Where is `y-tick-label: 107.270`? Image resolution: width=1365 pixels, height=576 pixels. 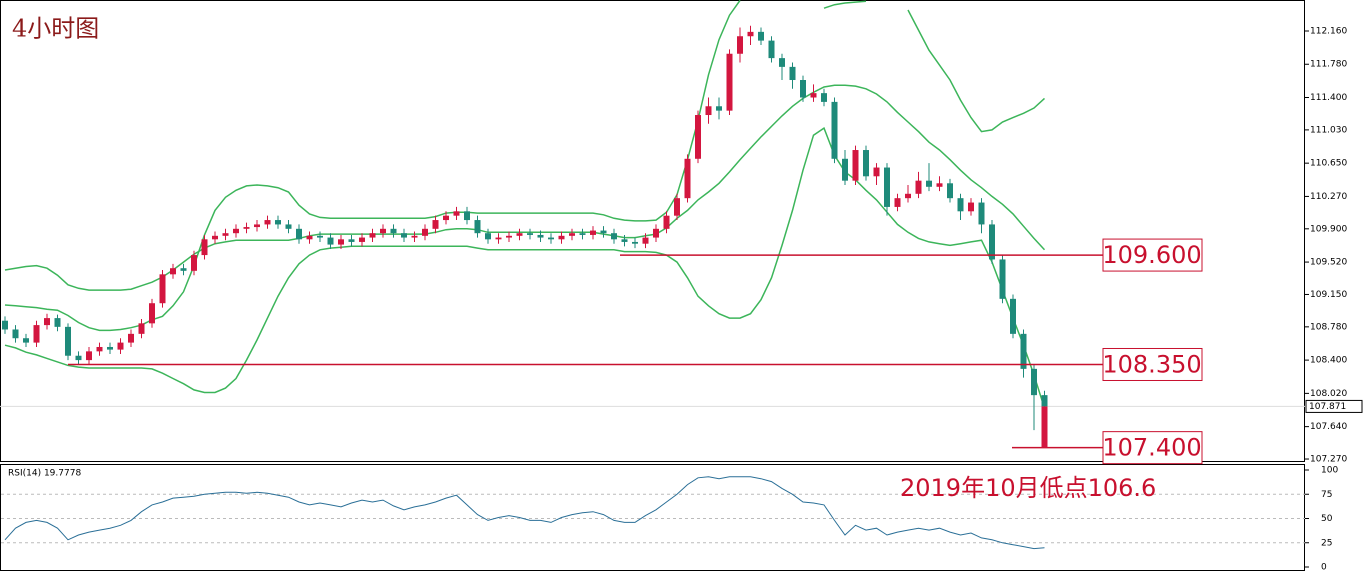 y-tick-label: 107.270 is located at coordinates (1328, 460).